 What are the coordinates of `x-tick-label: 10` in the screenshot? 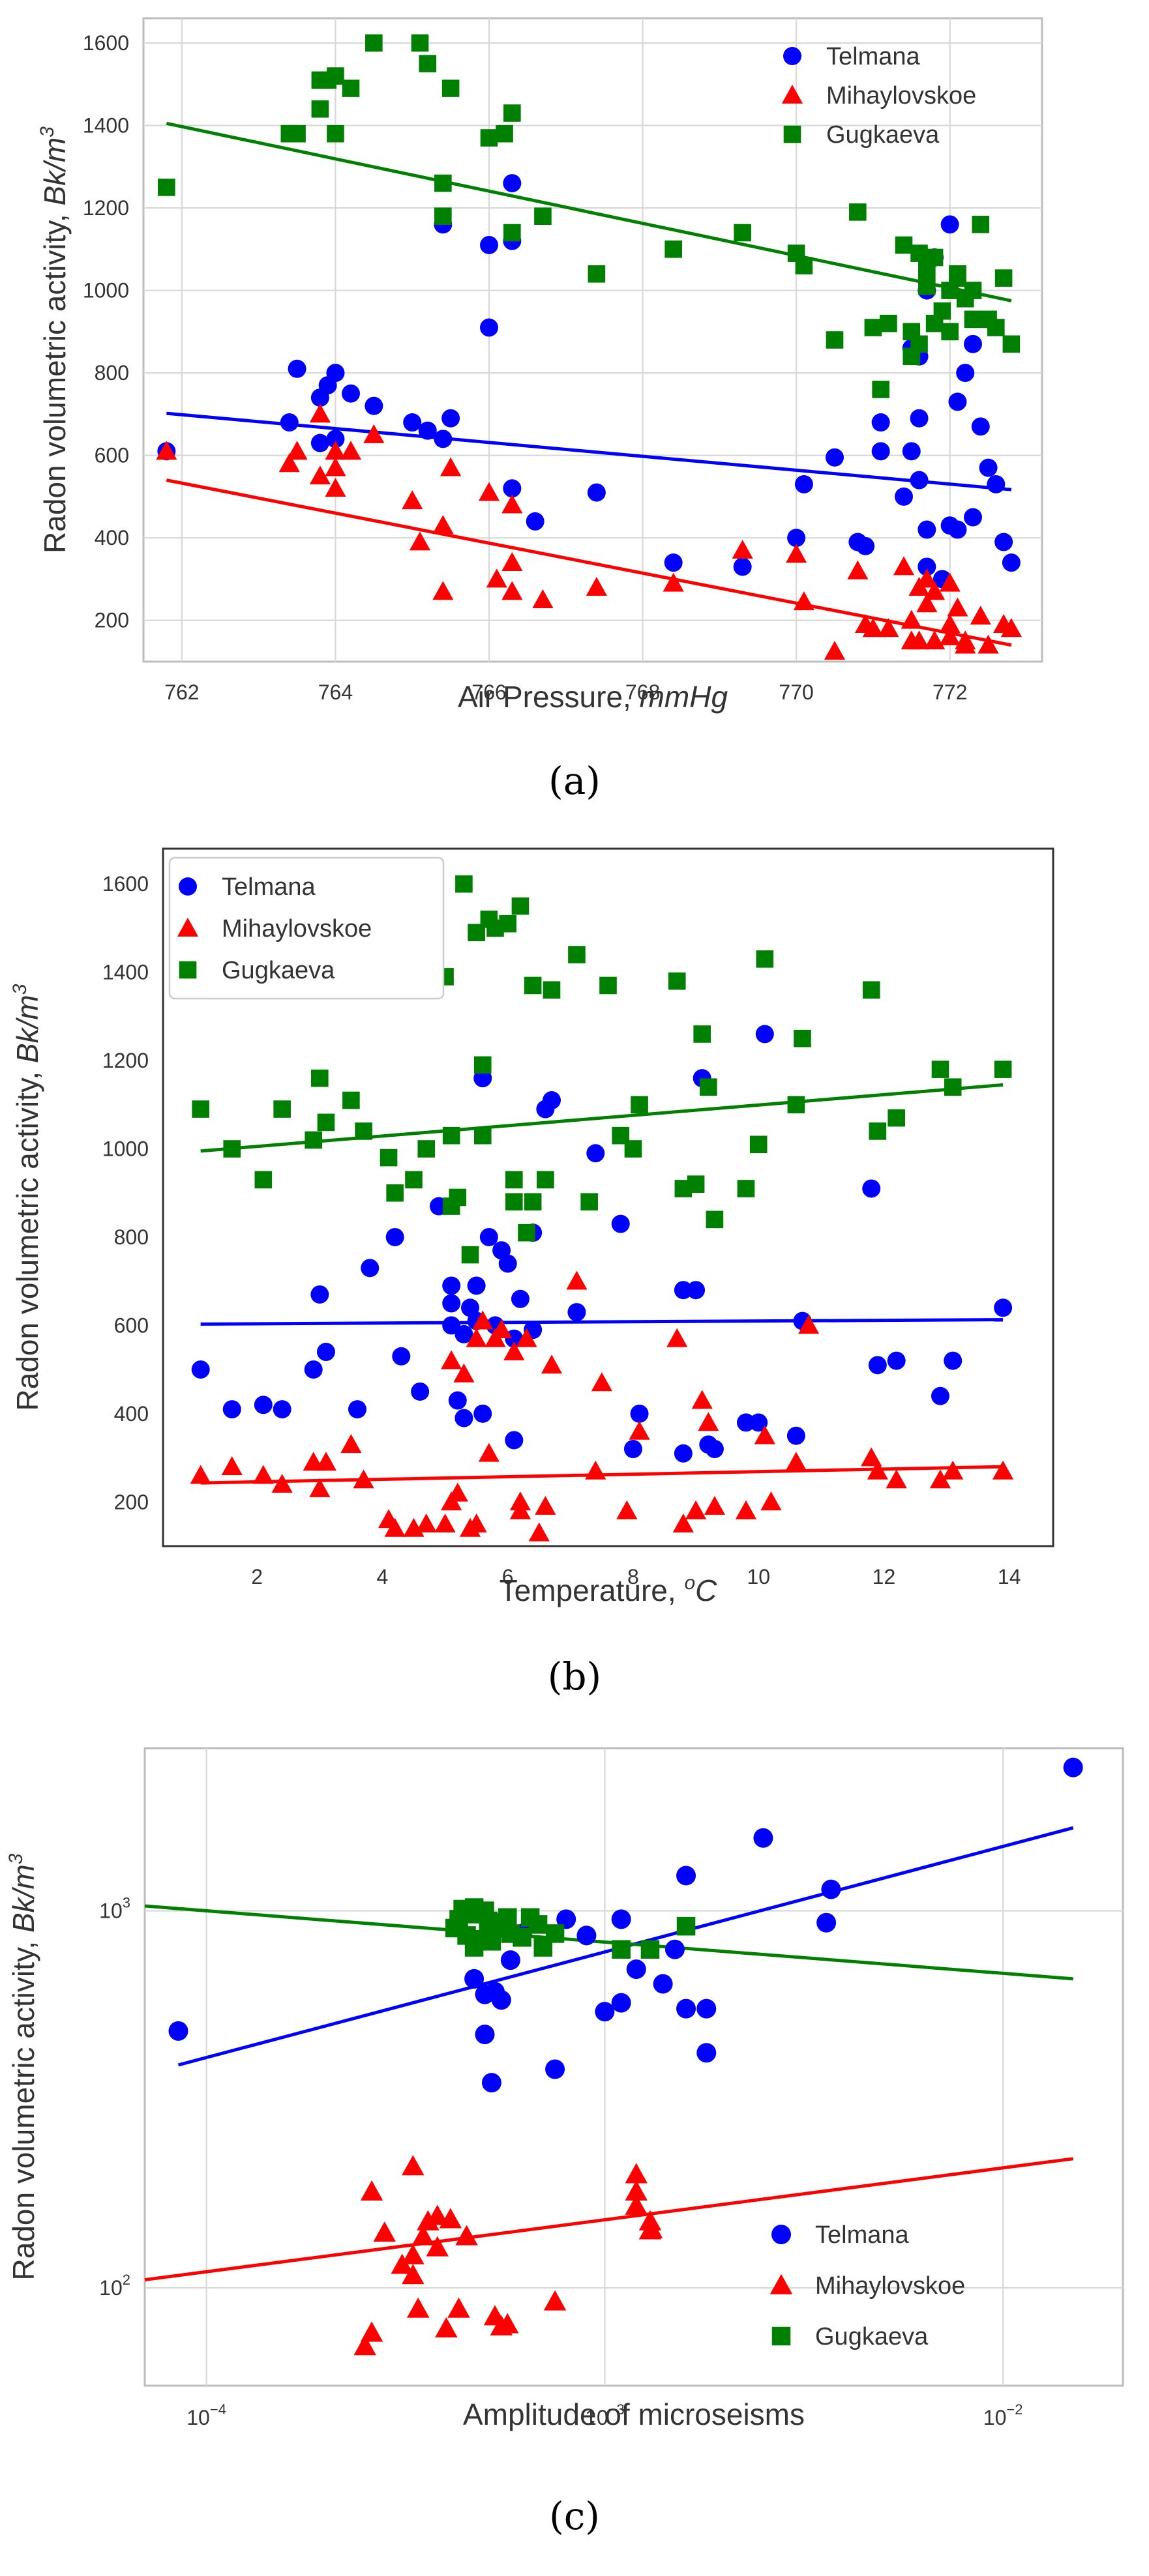 It's located at (759, 1576).